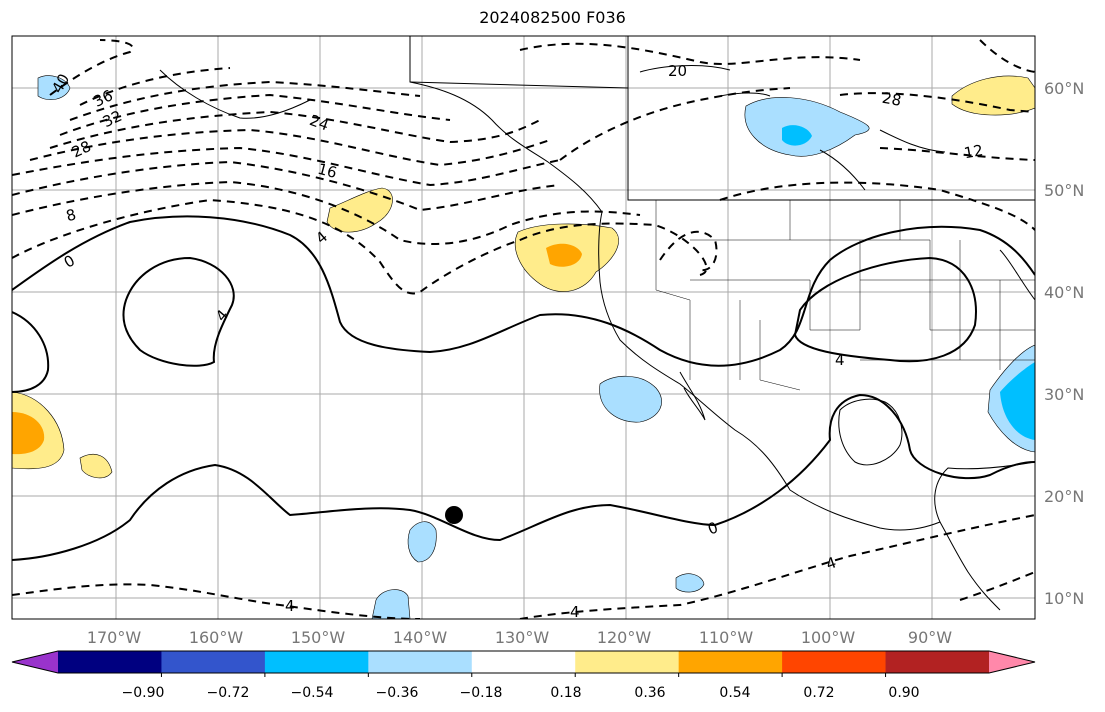 This screenshot has width=1105, height=712. Describe the element at coordinates (312, 693) in the screenshot. I see `colorbar-tick-label: −0.54` at that location.